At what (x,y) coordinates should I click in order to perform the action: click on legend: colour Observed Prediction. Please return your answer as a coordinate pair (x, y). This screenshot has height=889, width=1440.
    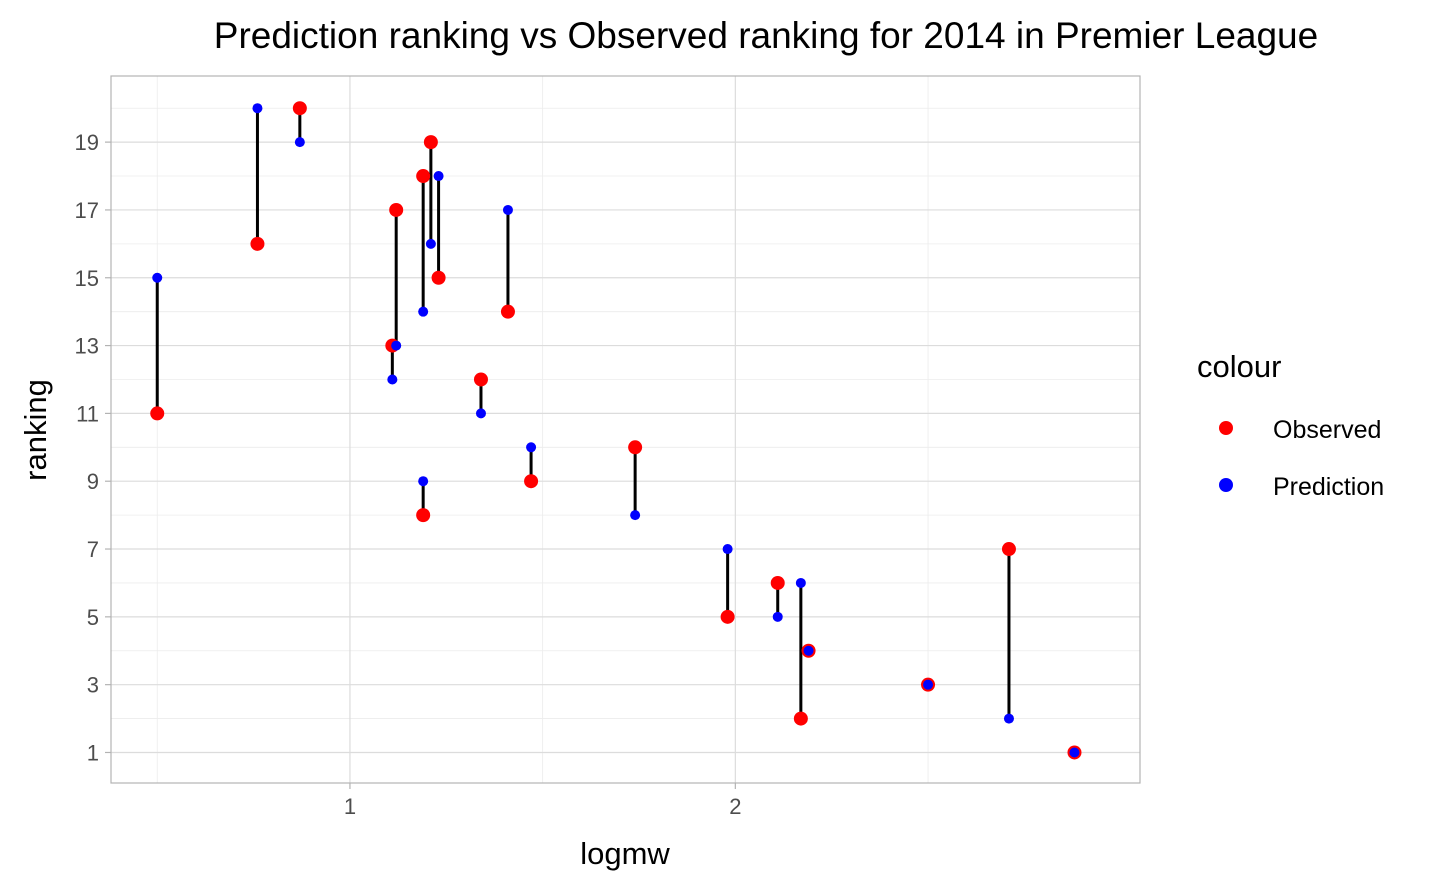
    Looking at the image, I should click on (1290, 425).